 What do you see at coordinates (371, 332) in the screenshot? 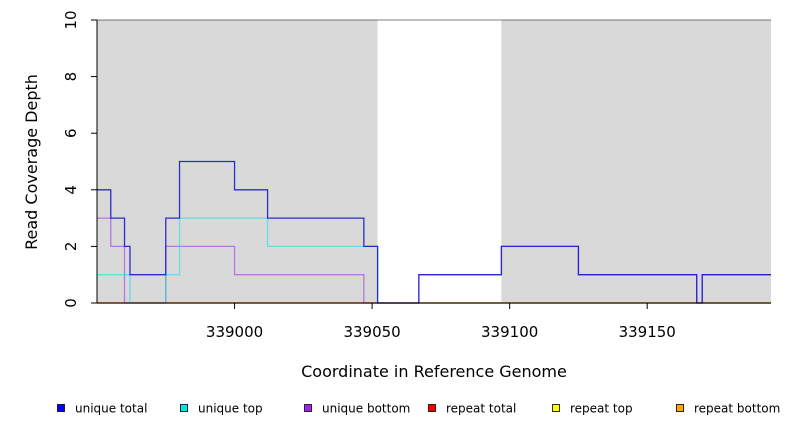
I see `x-tick-label: 339050` at bounding box center [371, 332].